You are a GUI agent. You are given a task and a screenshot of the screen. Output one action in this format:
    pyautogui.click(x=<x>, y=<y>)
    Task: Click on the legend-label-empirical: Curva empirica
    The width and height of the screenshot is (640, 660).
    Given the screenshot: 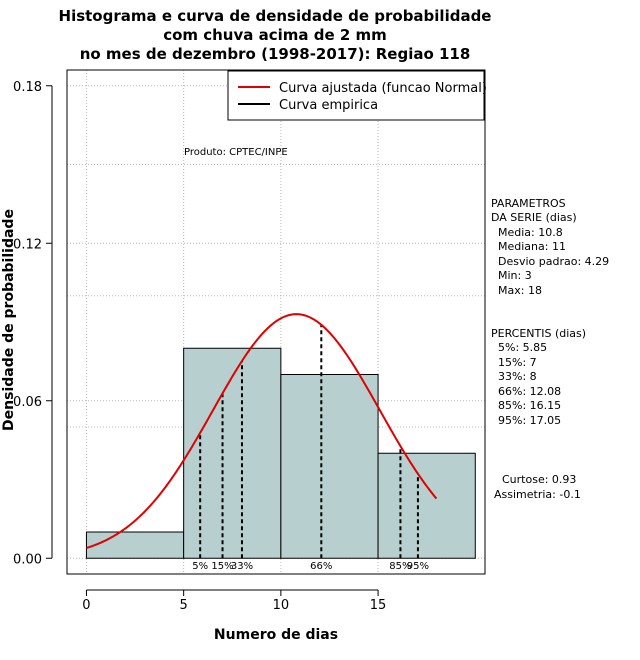 What is the action you would take?
    pyautogui.click(x=328, y=105)
    